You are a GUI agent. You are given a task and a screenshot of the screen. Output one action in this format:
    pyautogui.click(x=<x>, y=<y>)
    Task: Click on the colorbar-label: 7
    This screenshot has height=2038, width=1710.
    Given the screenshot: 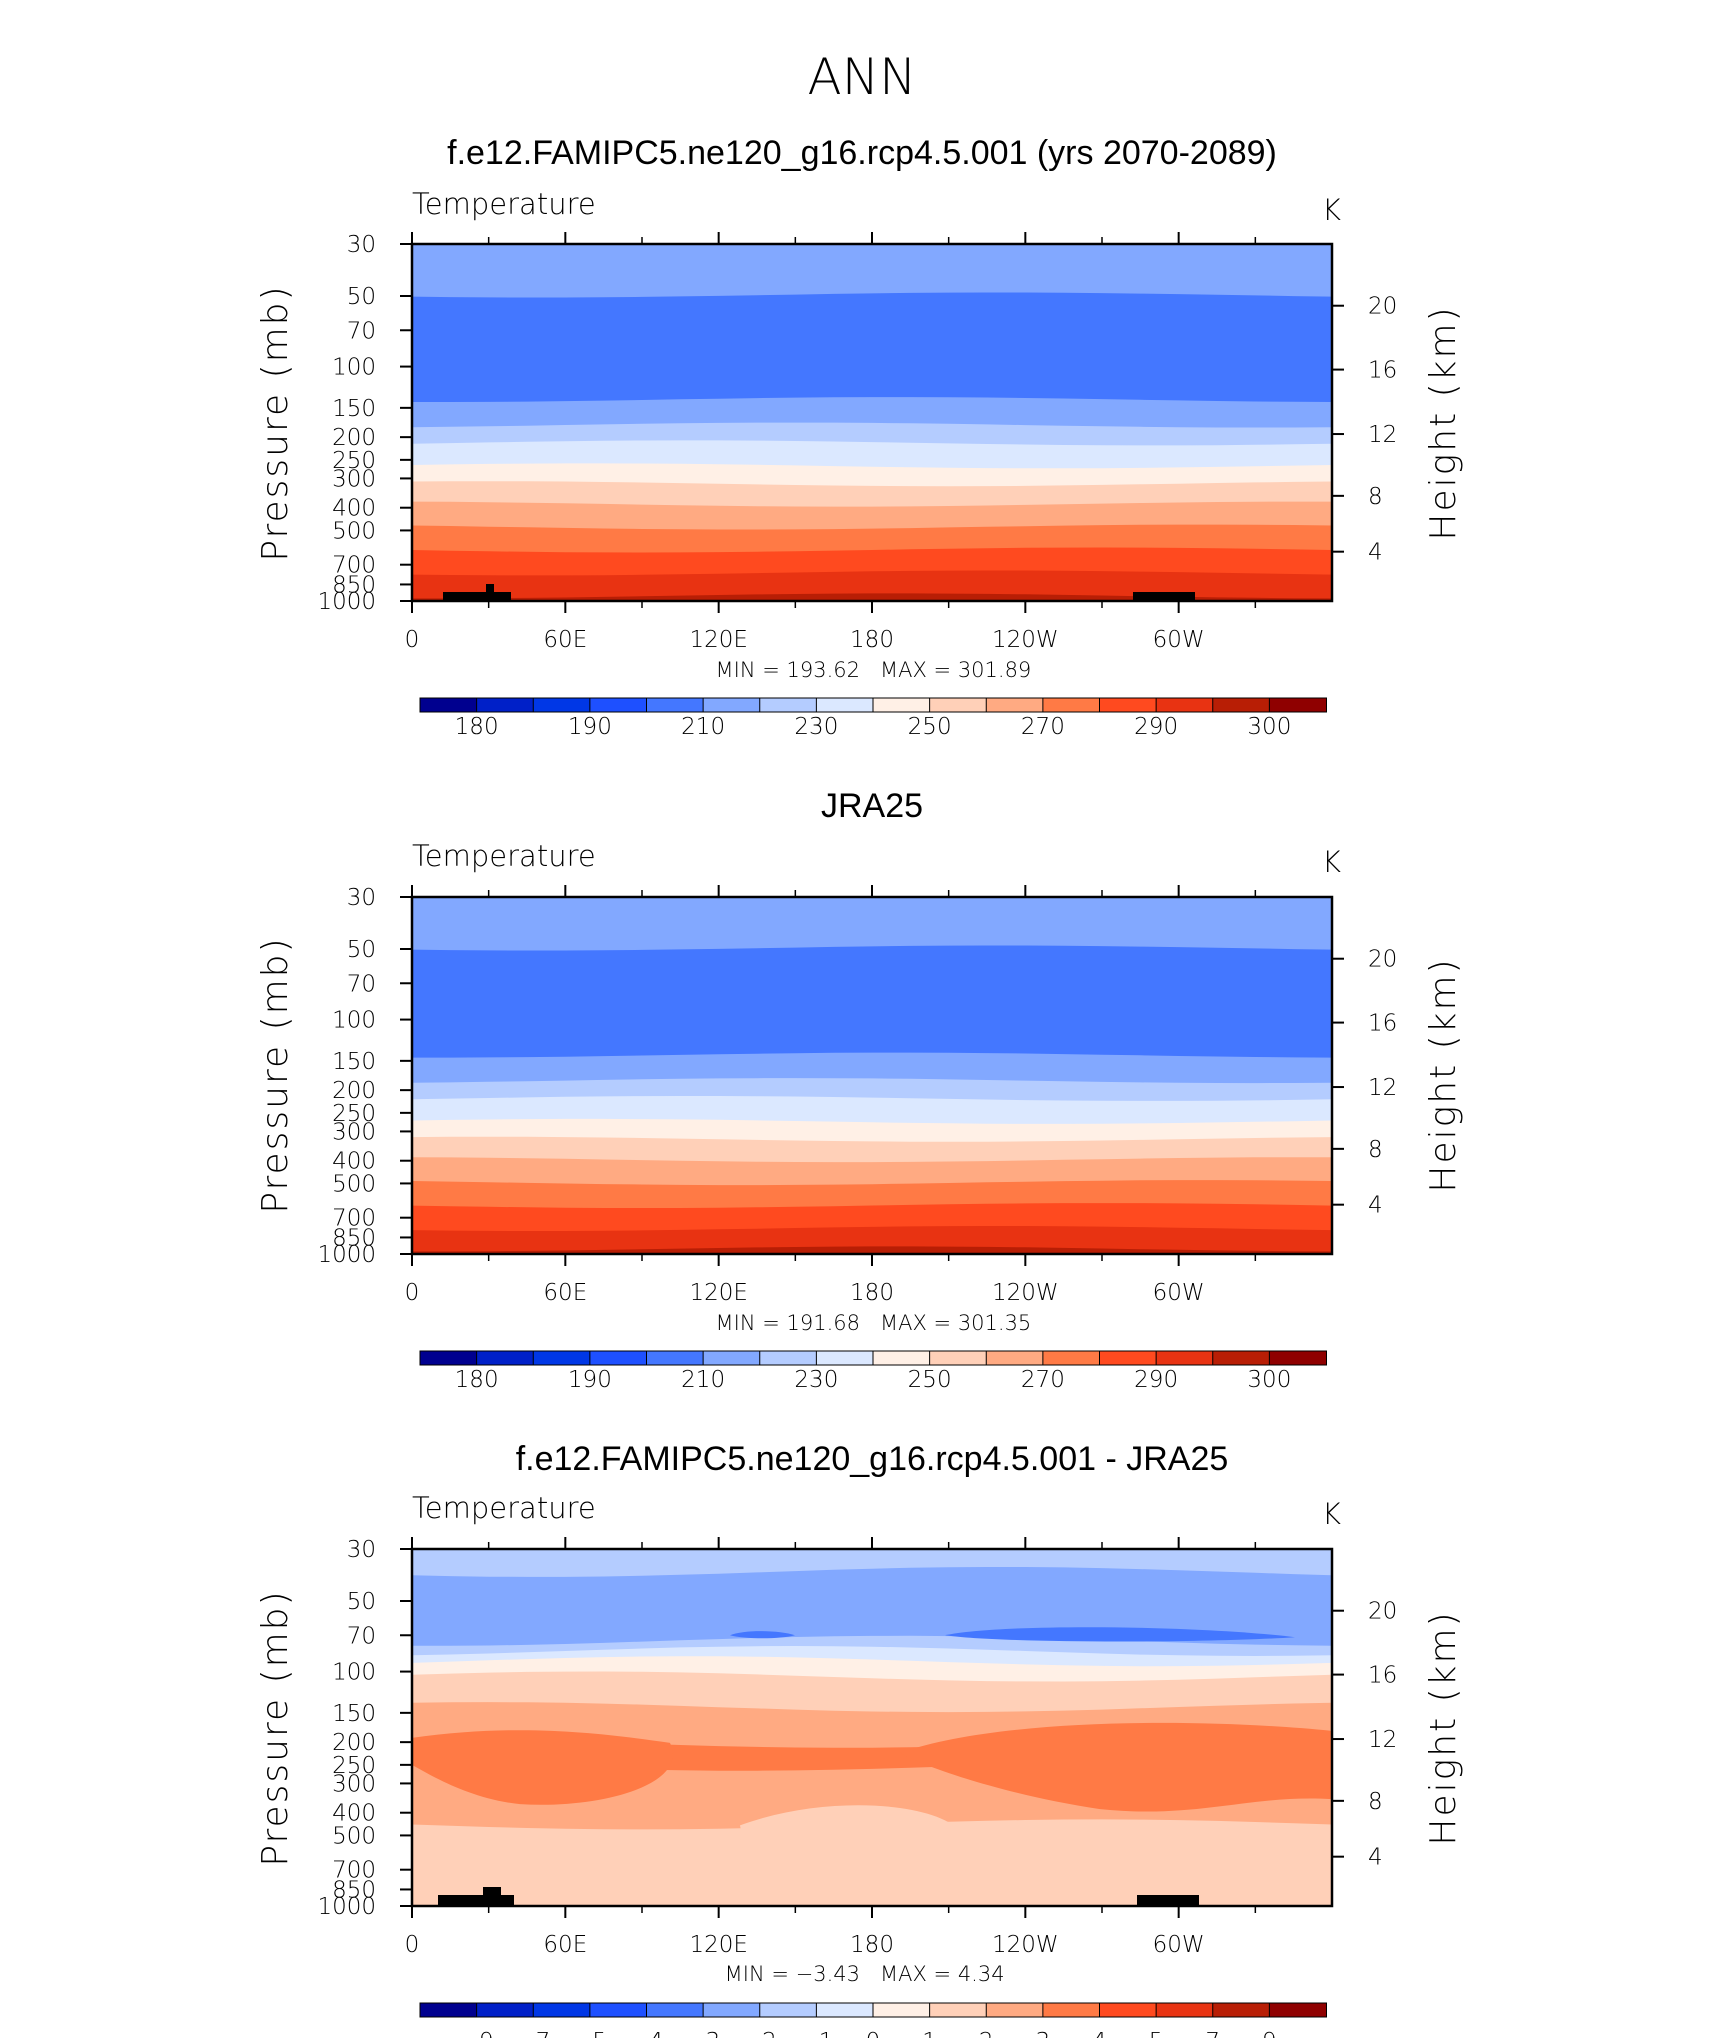 What is the action you would take?
    pyautogui.click(x=1212, y=2033)
    